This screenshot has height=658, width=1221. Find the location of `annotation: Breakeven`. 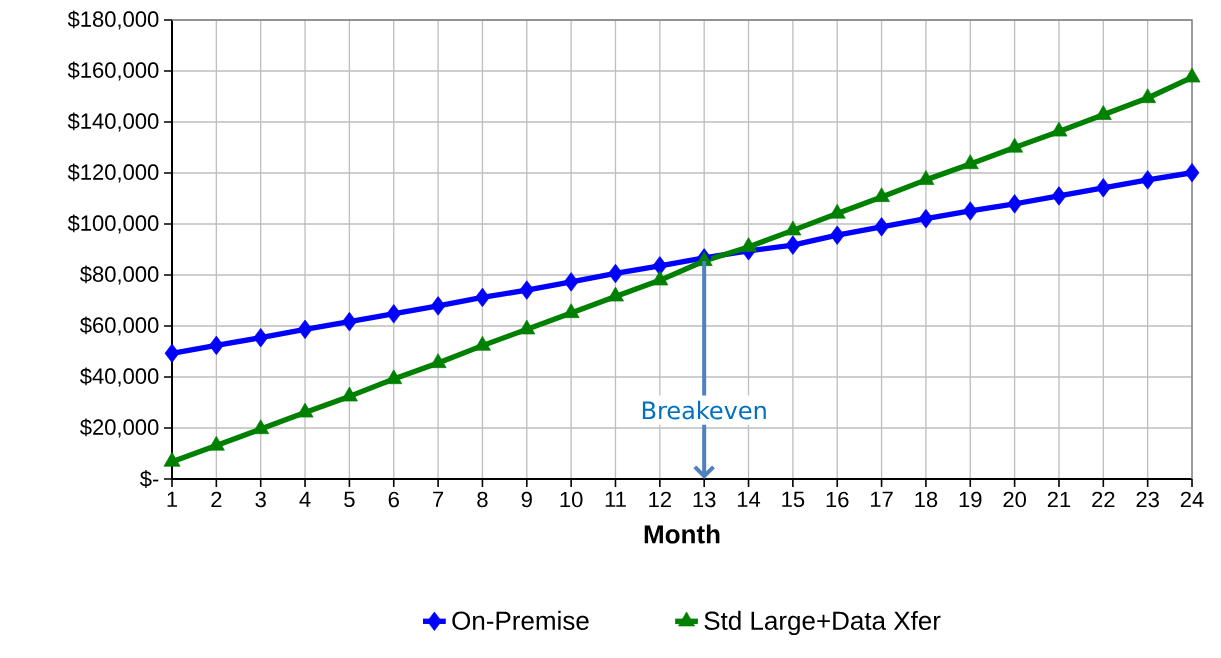

annotation: Breakeven is located at coordinates (704, 410).